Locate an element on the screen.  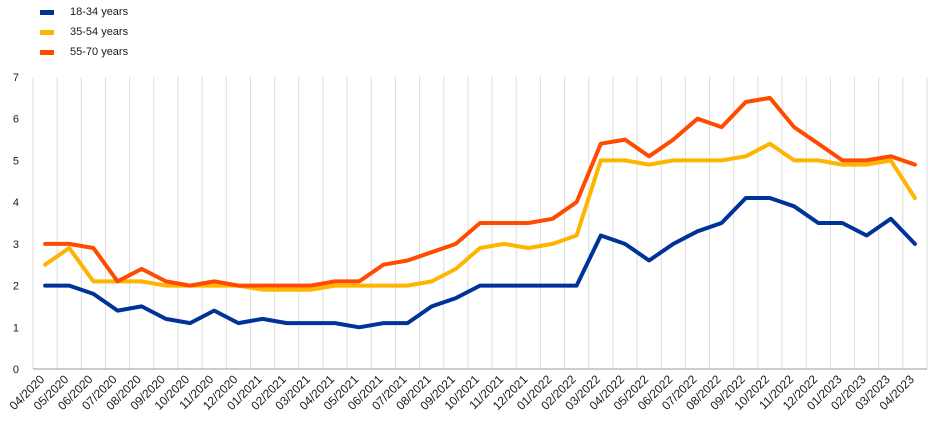
y-tick-label: 3 is located at coordinates (16, 245).